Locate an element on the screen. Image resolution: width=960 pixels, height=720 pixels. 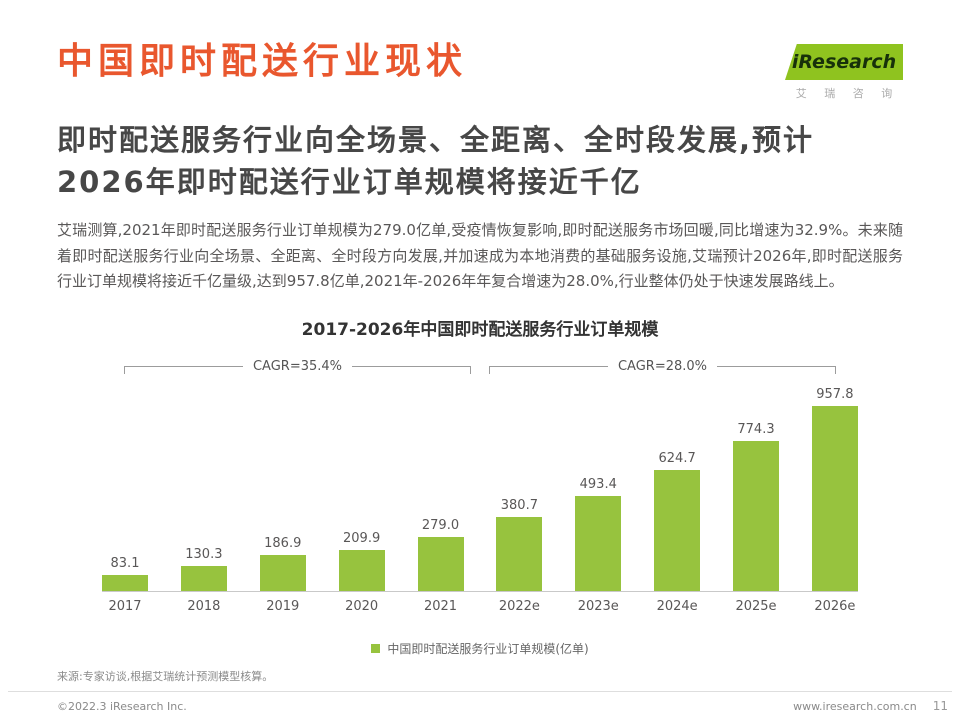
bar-value-label: 130.3 is located at coordinates (204, 554).